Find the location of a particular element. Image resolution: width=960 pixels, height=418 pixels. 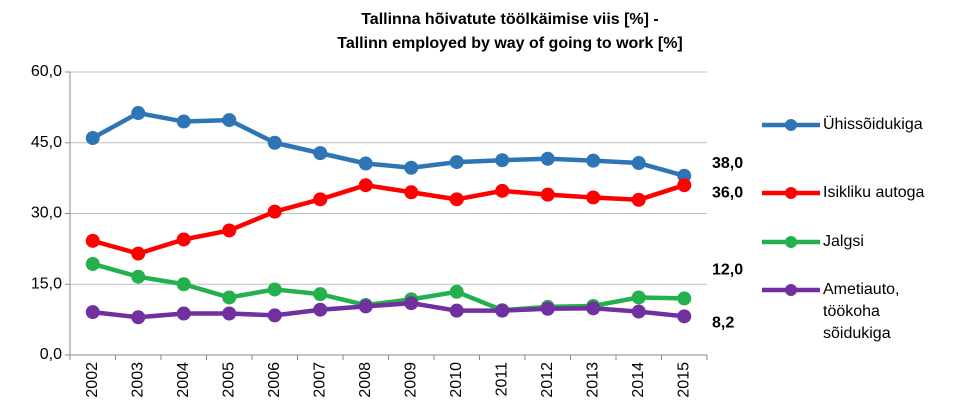

x-tick-label: 2015 is located at coordinates (683, 380).